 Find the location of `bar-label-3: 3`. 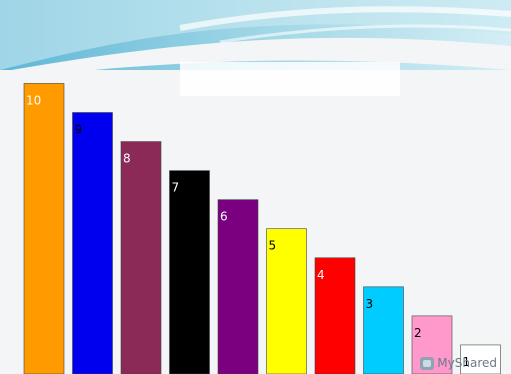

bar-label-3: 3 is located at coordinates (370, 304).